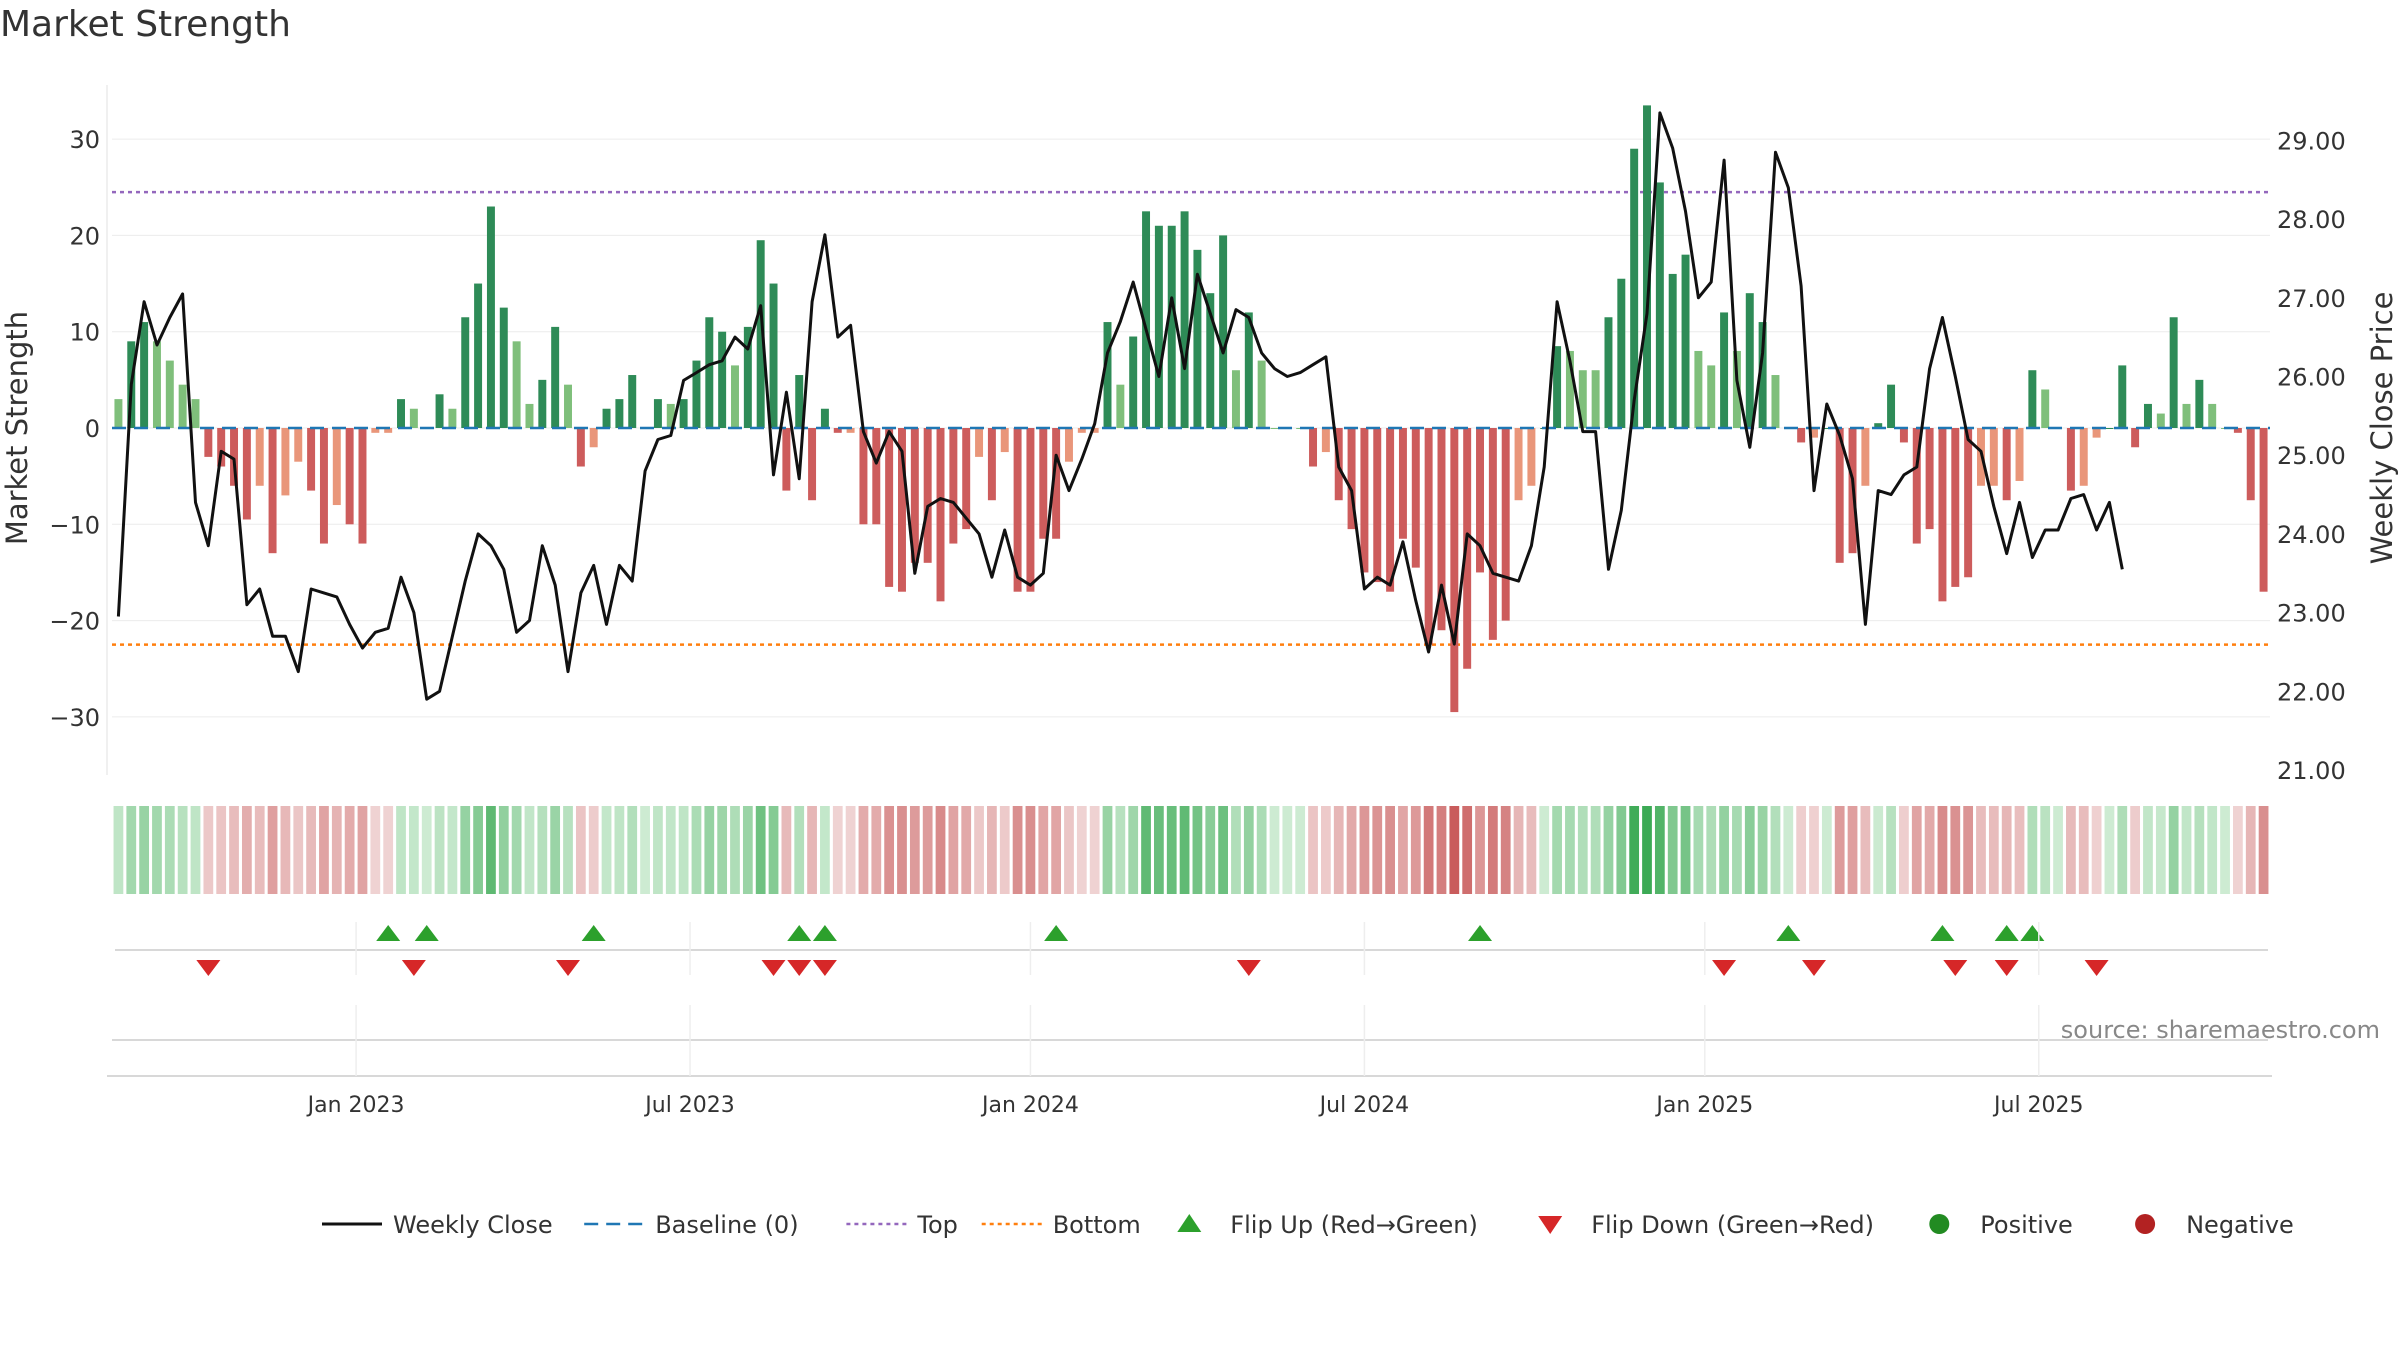 This screenshot has height=1350, width=2400. What do you see at coordinates (2311, 378) in the screenshot?
I see `right-tick-label: 26.00` at bounding box center [2311, 378].